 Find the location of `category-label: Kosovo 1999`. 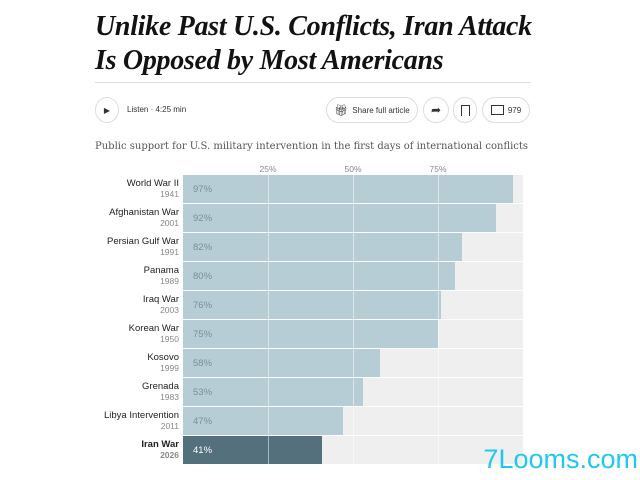

category-label: Kosovo 1999 is located at coordinates (163, 363).